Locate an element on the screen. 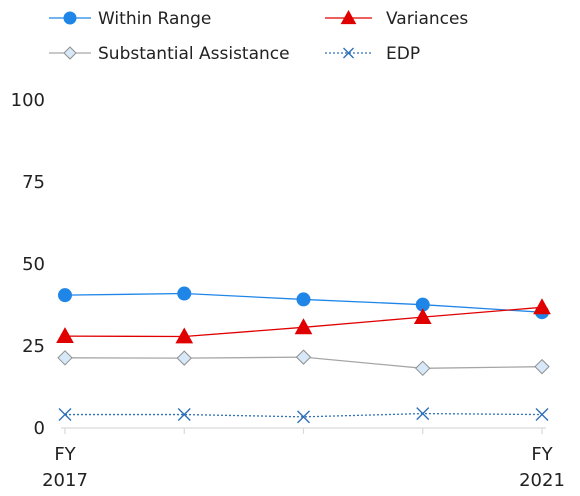 This screenshot has height=496, width=580. y-tick-label: 50 is located at coordinates (33, 264).